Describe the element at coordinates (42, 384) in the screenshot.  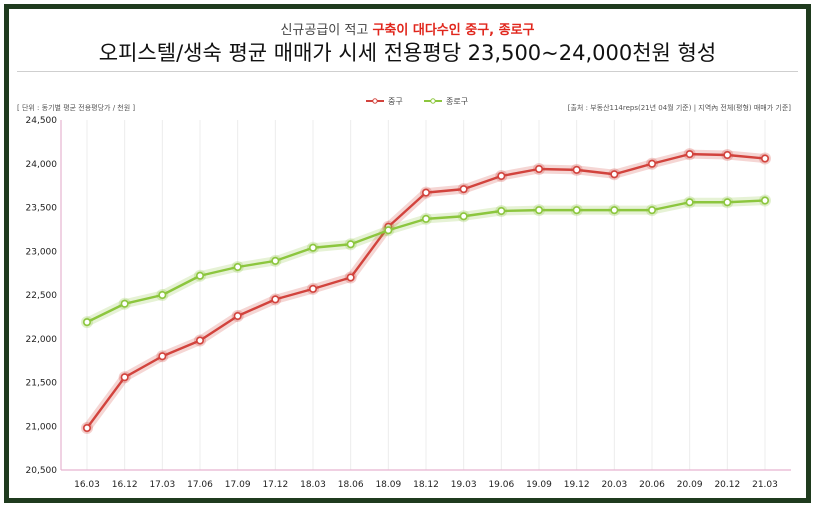
I see `y-tick-label: 21,500` at that location.